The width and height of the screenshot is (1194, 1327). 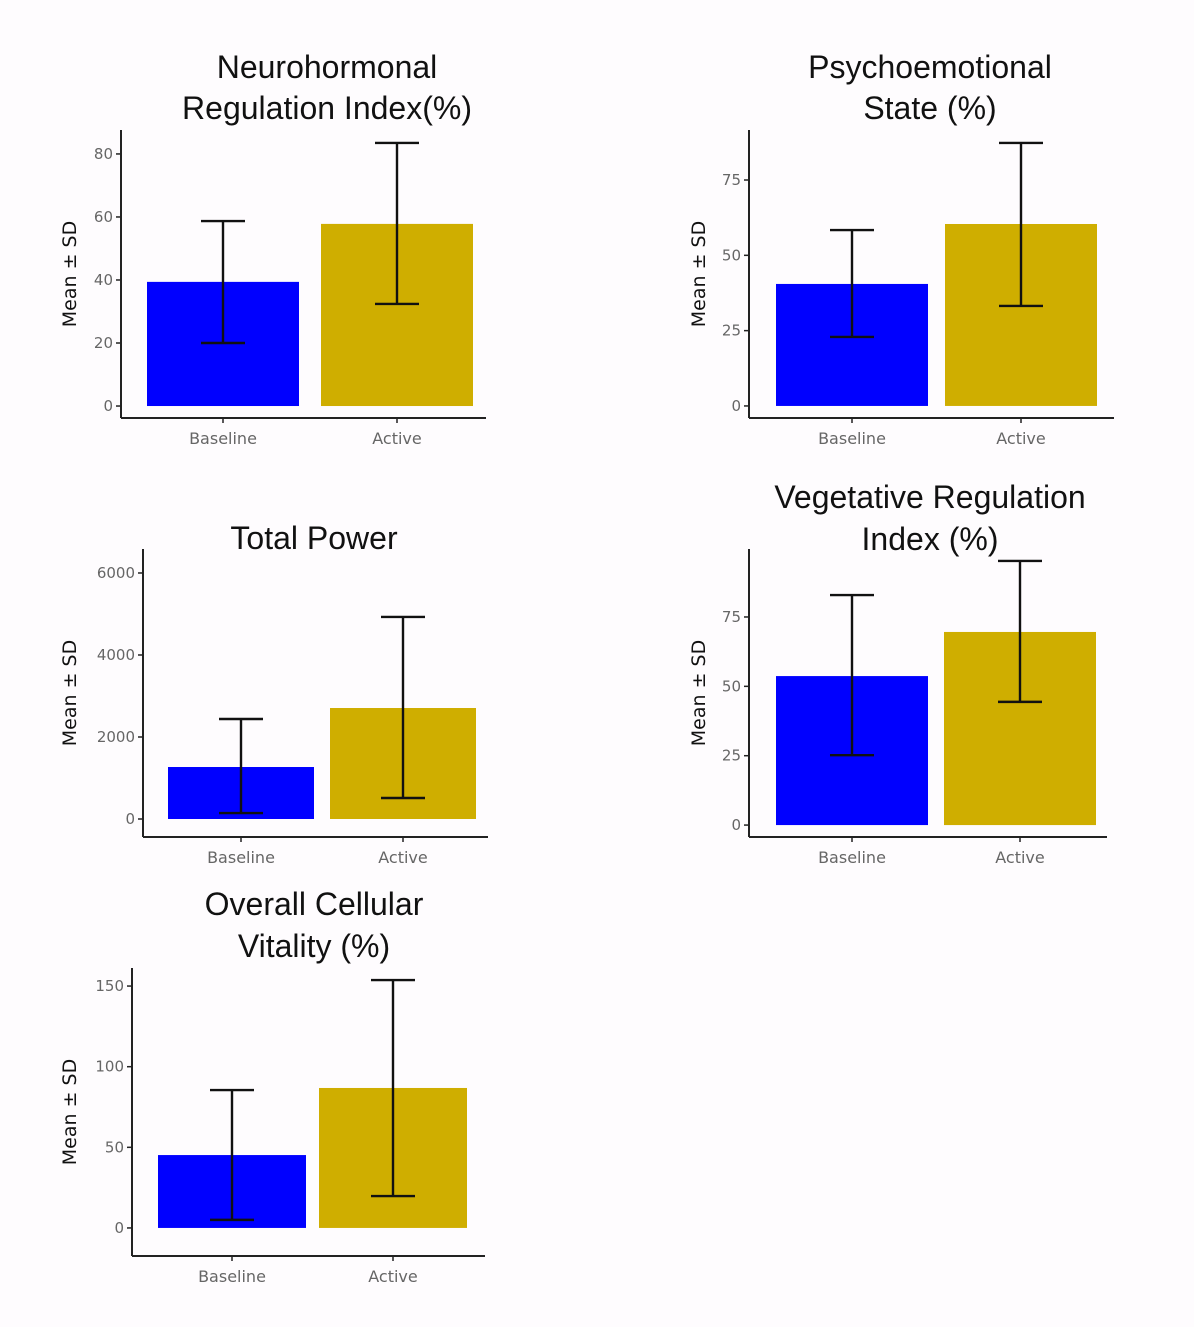 What do you see at coordinates (327, 67) in the screenshot?
I see `chart-title: Neurohormonal` at bounding box center [327, 67].